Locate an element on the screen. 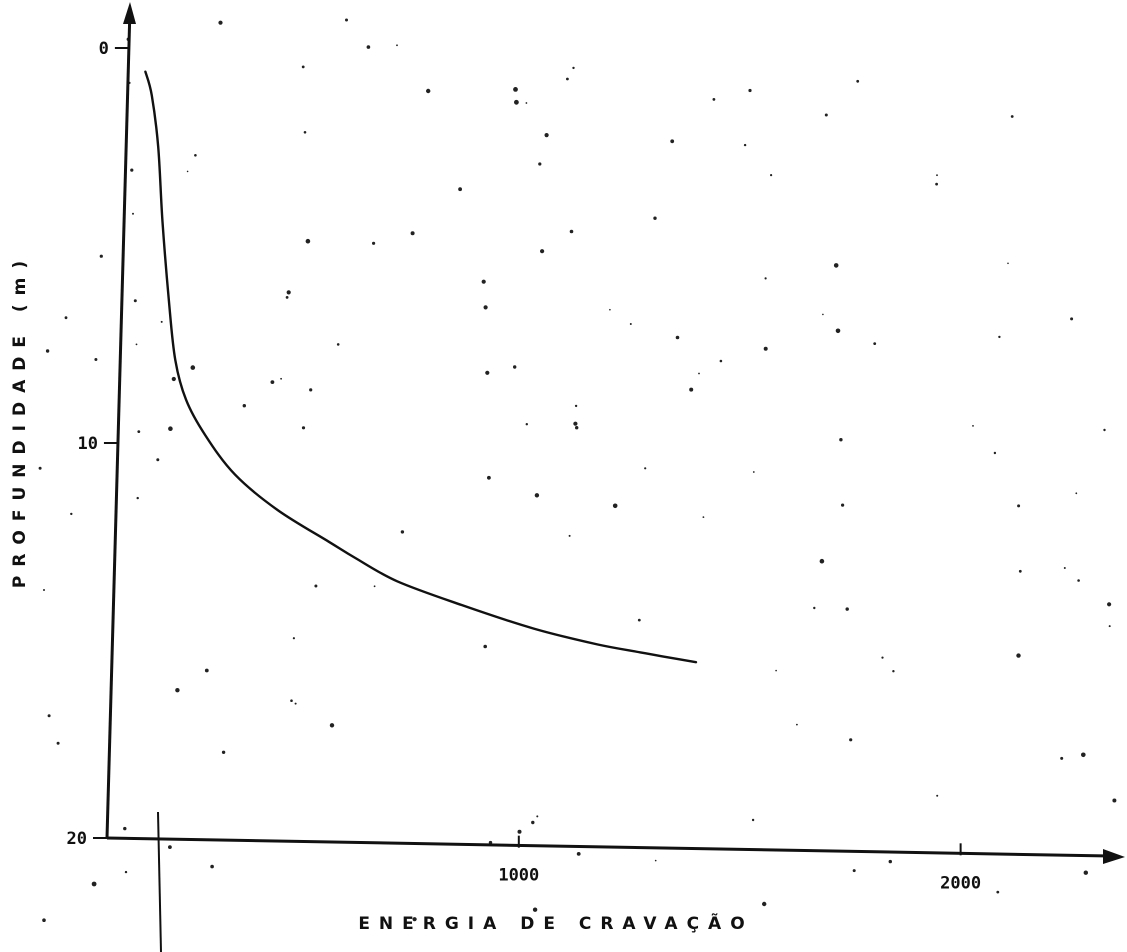 The height and width of the screenshot is (952, 1127). x-tick-label-0: 1000 is located at coordinates (518, 876).